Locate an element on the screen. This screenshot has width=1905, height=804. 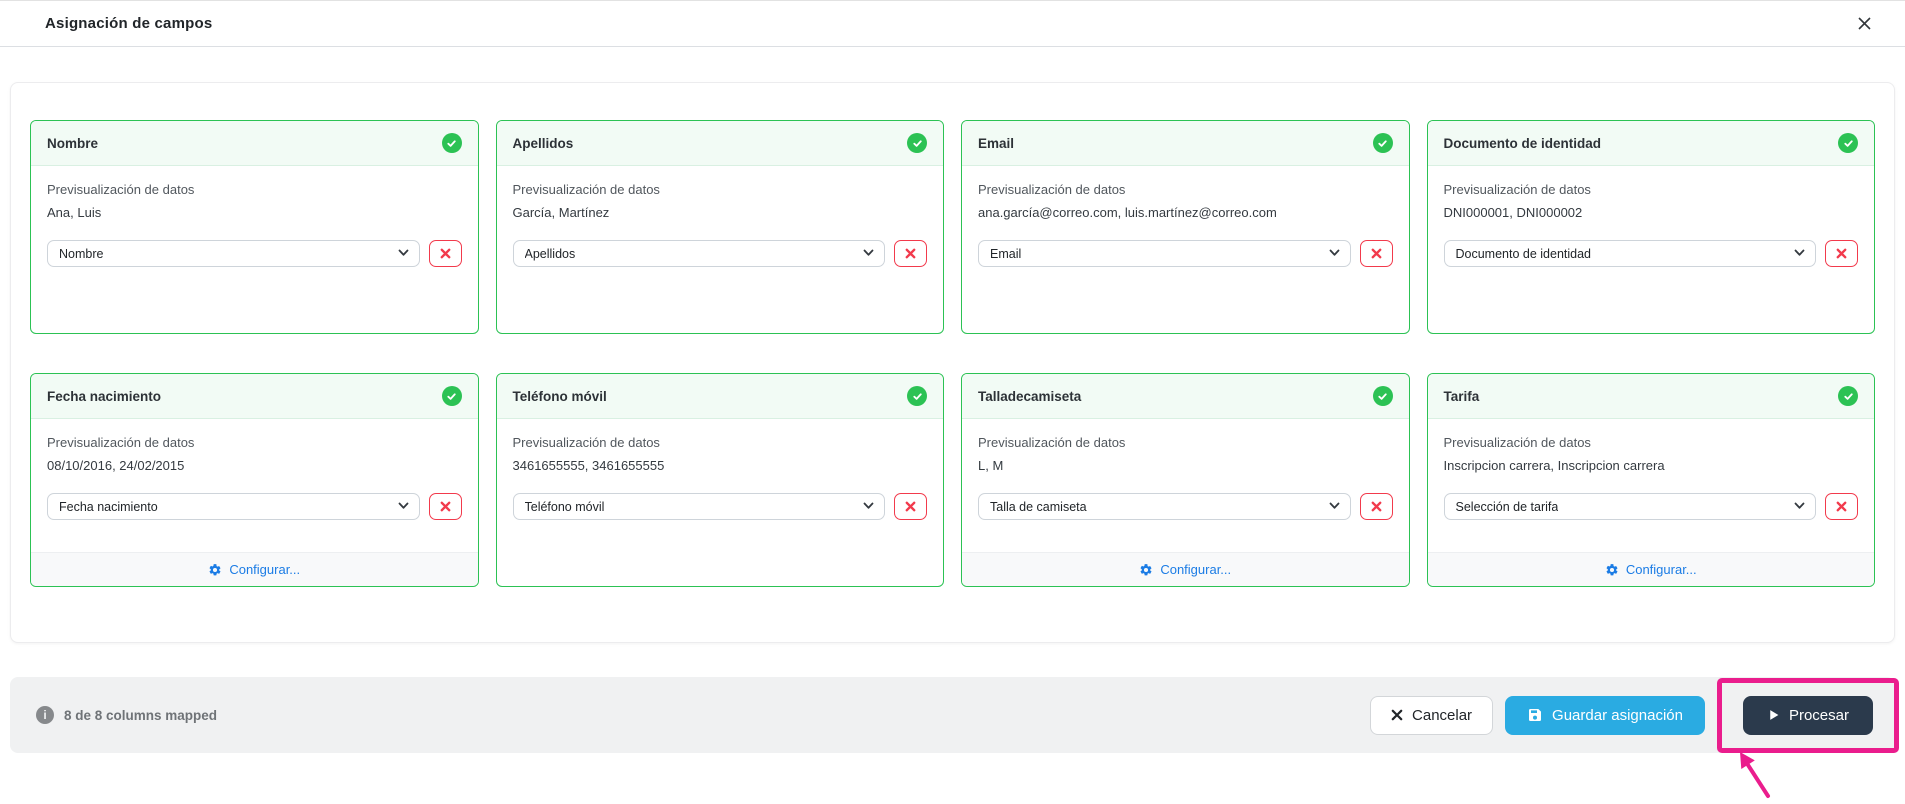
preview-value: García, Martínez is located at coordinates (561, 212).